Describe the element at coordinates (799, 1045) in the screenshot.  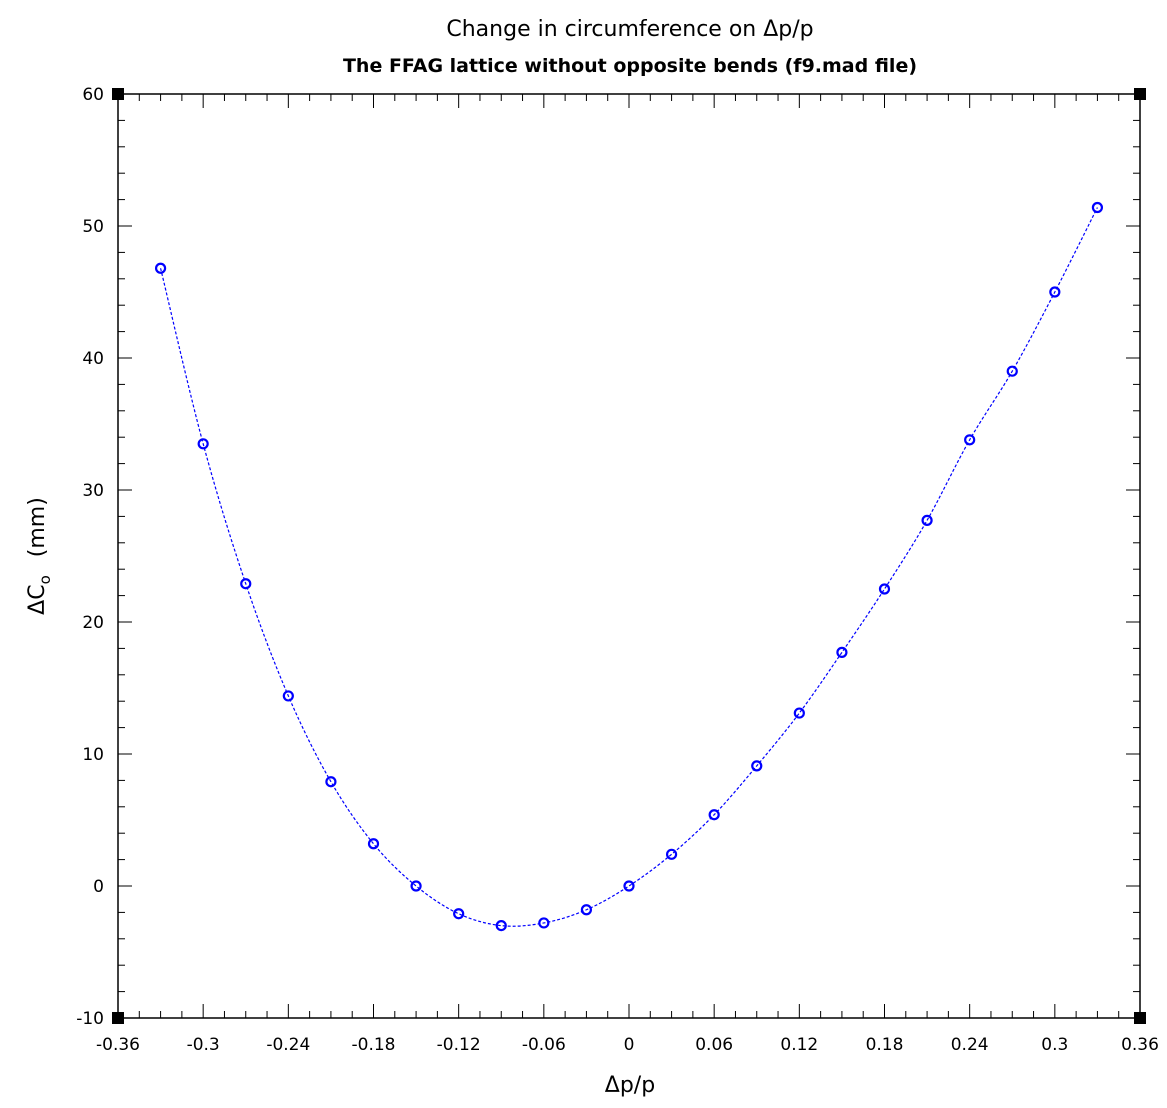
I see `x-tick-label: 0.12` at that location.